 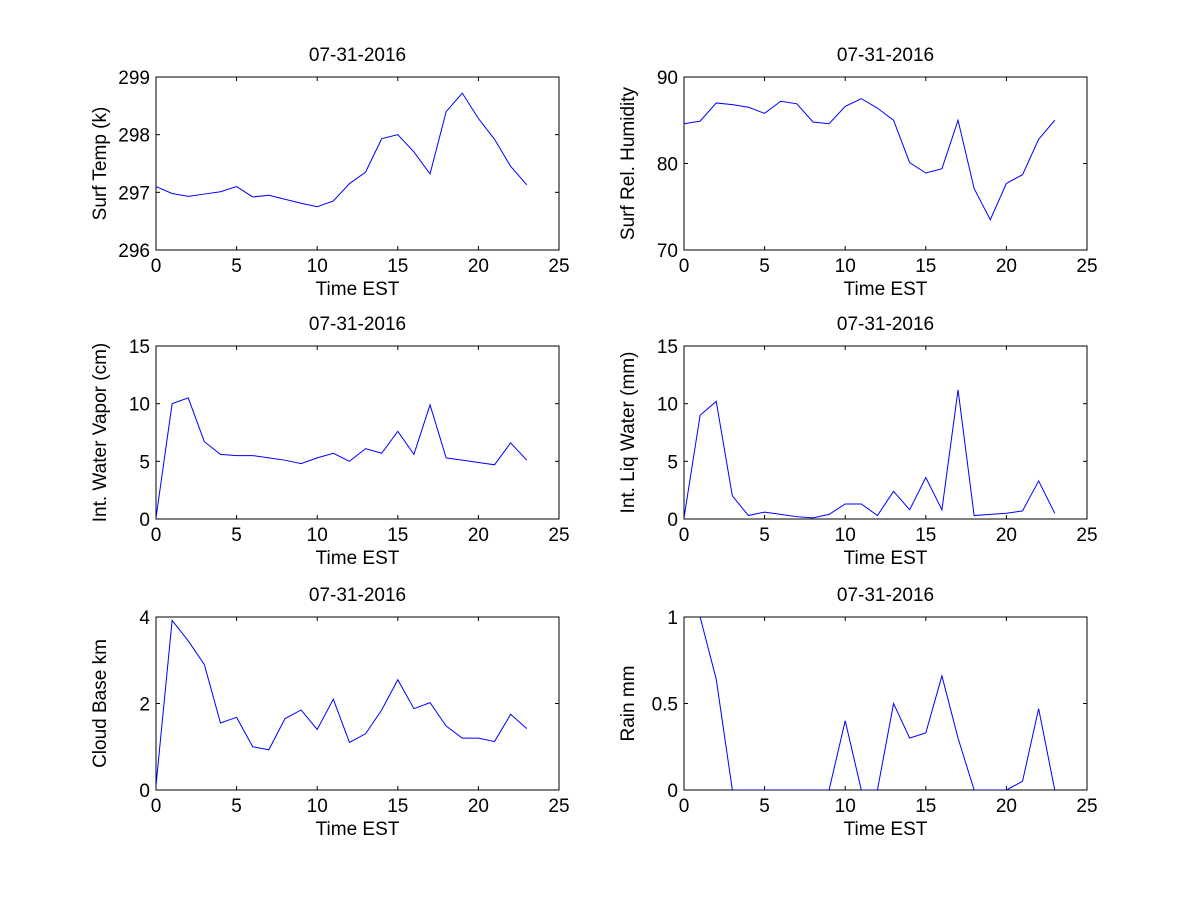 I want to click on y-tick-label: 296, so click(x=134, y=251).